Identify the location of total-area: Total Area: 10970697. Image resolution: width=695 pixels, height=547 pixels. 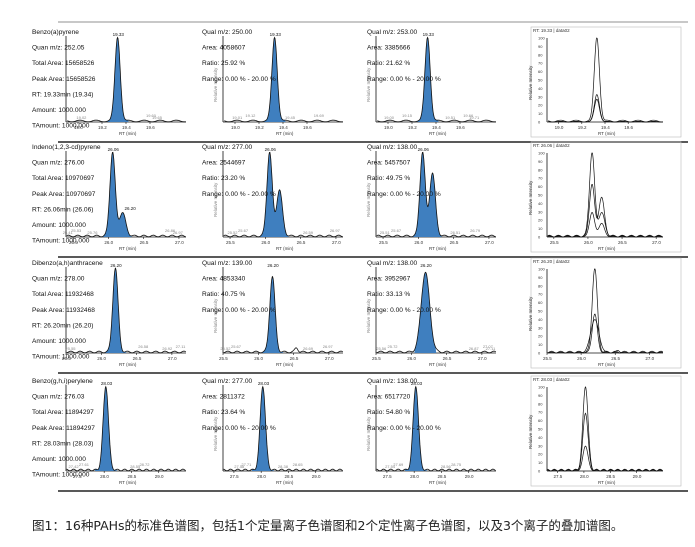
(63, 178).